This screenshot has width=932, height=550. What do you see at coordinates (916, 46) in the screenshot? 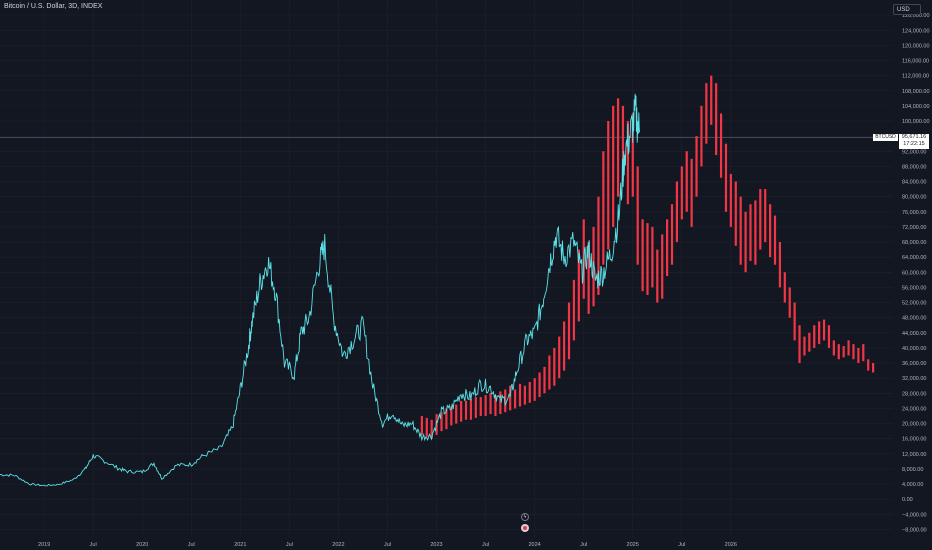
I see `y-tick-label: 120,000.00` at bounding box center [916, 46].